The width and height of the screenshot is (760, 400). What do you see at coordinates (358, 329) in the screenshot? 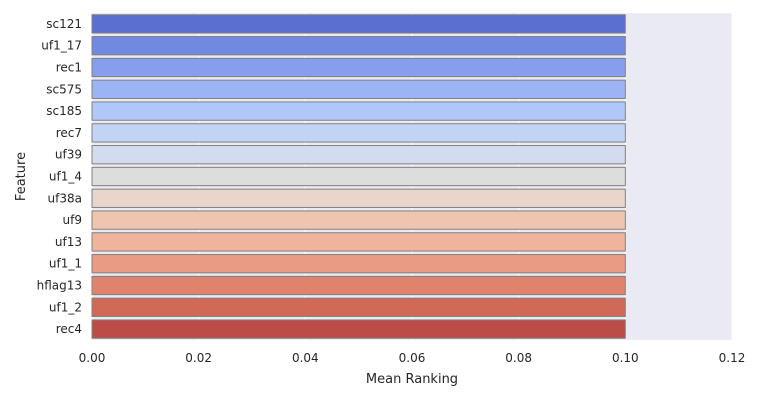
I see `bar-rec4` at bounding box center [358, 329].